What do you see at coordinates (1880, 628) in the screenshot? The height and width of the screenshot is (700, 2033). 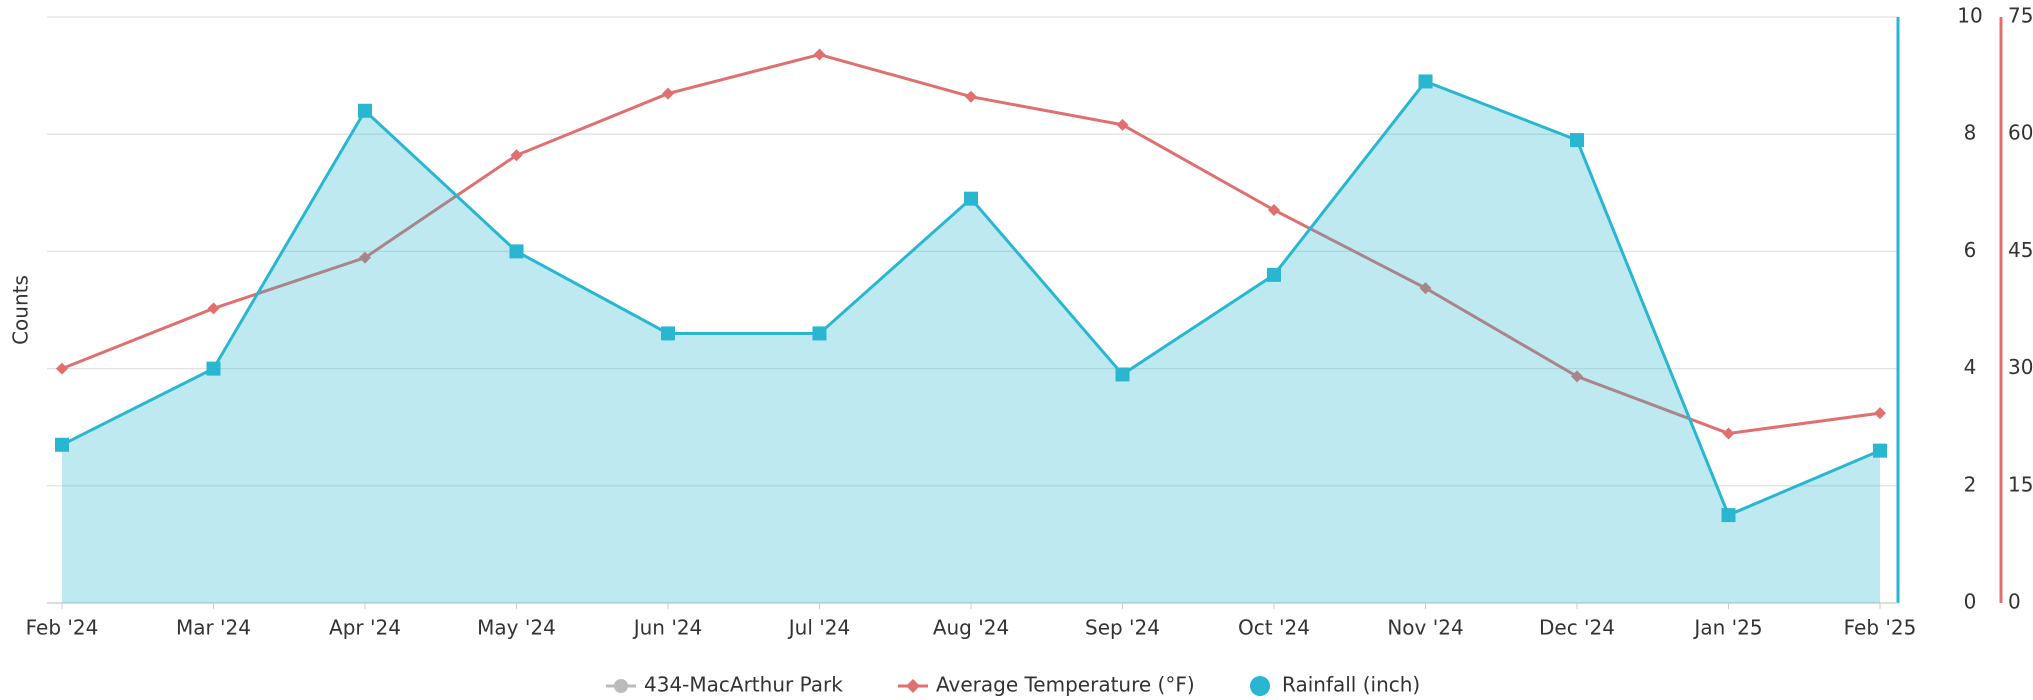 I see `x-tick-label: Feb '25` at bounding box center [1880, 628].